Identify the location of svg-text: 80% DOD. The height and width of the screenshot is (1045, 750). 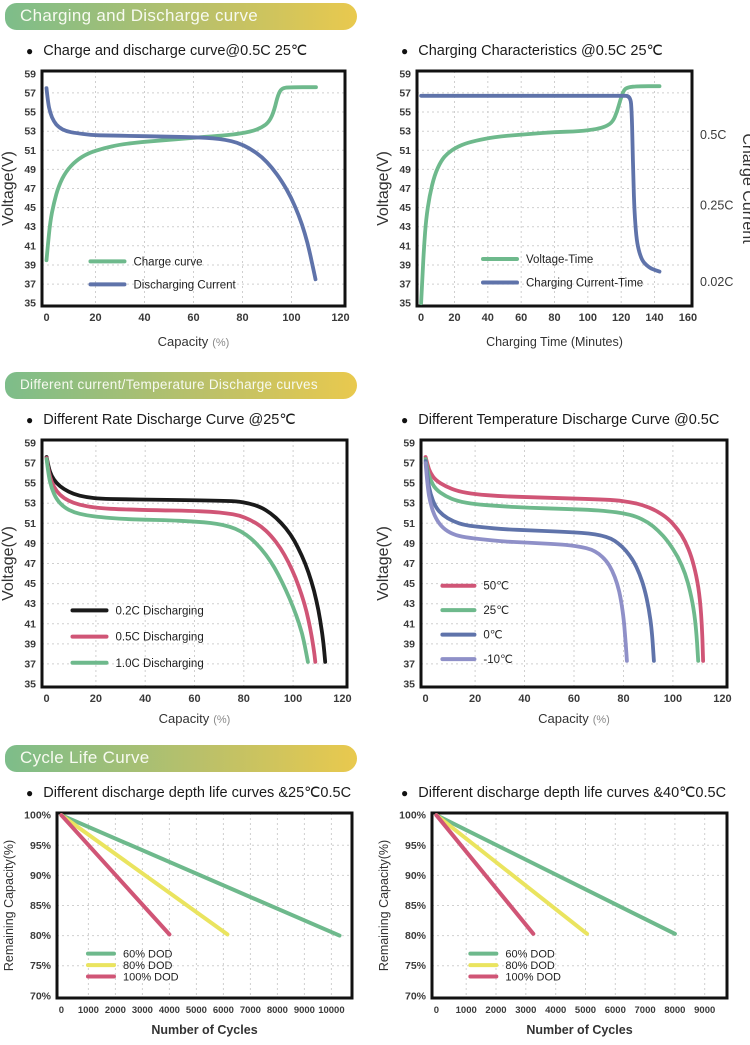
(530, 966).